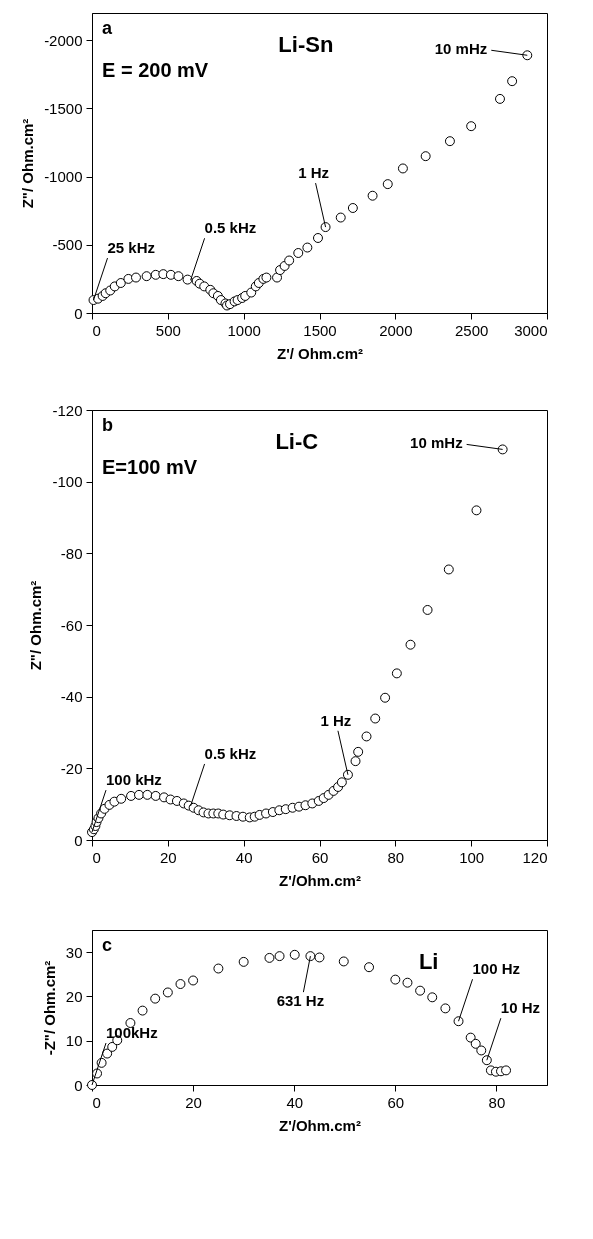 The image size is (593, 1239). Describe the element at coordinates (531, 330) in the screenshot. I see `x-tick-label: 3000` at that location.